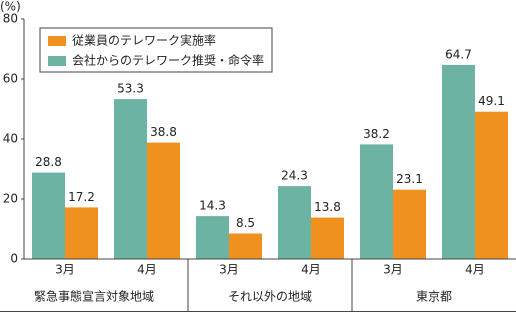 This screenshot has width=516, height=316. What do you see at coordinates (168, 60) in the screenshot?
I see `legend-label: 会社からのテレワーク推奨・命令率` at bounding box center [168, 60].